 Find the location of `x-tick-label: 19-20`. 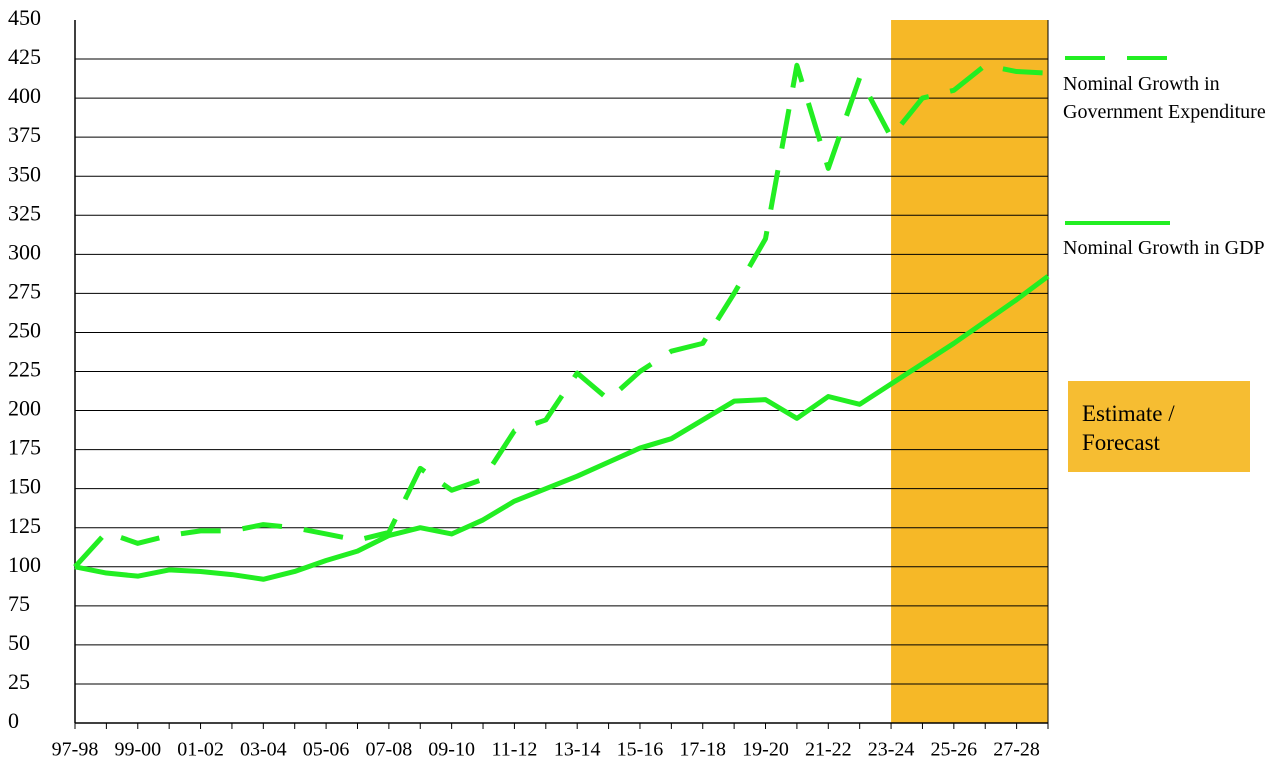

x-tick-label: 19-20 is located at coordinates (765, 750).